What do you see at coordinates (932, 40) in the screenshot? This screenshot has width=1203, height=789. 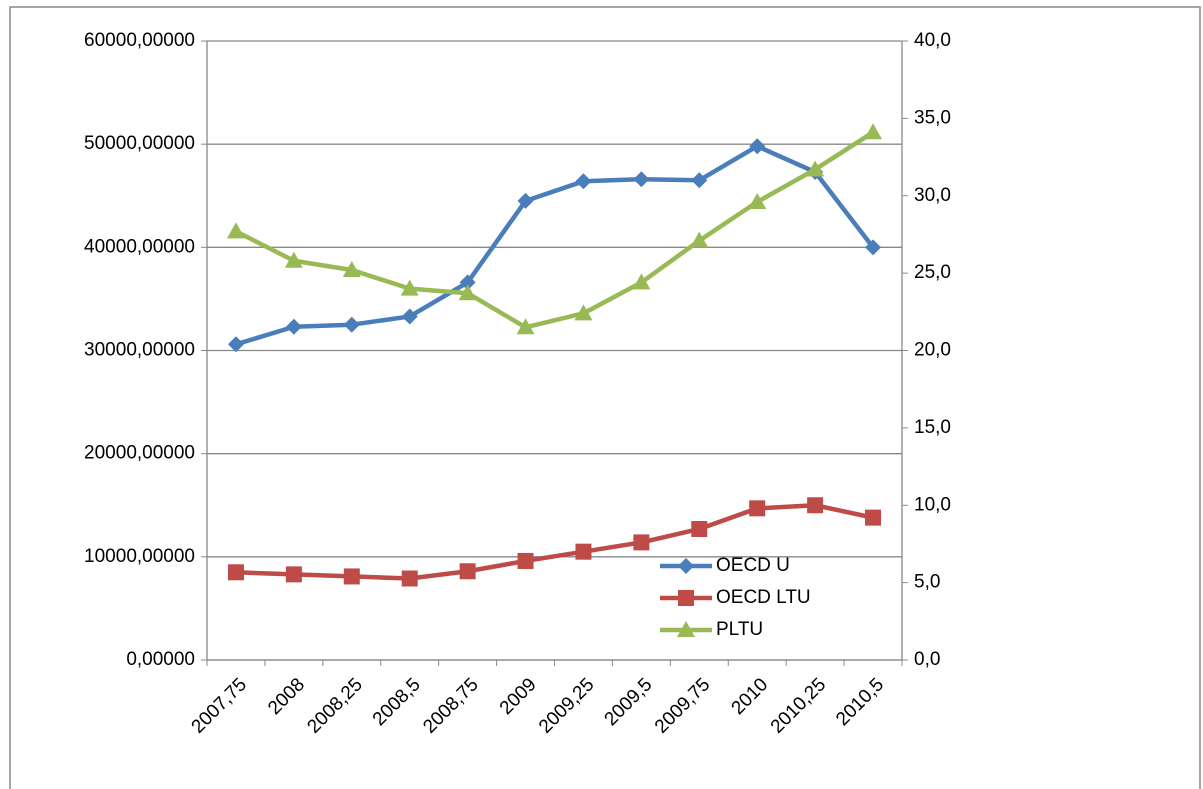 I see `y2-tick-label: 40,0` at bounding box center [932, 40].